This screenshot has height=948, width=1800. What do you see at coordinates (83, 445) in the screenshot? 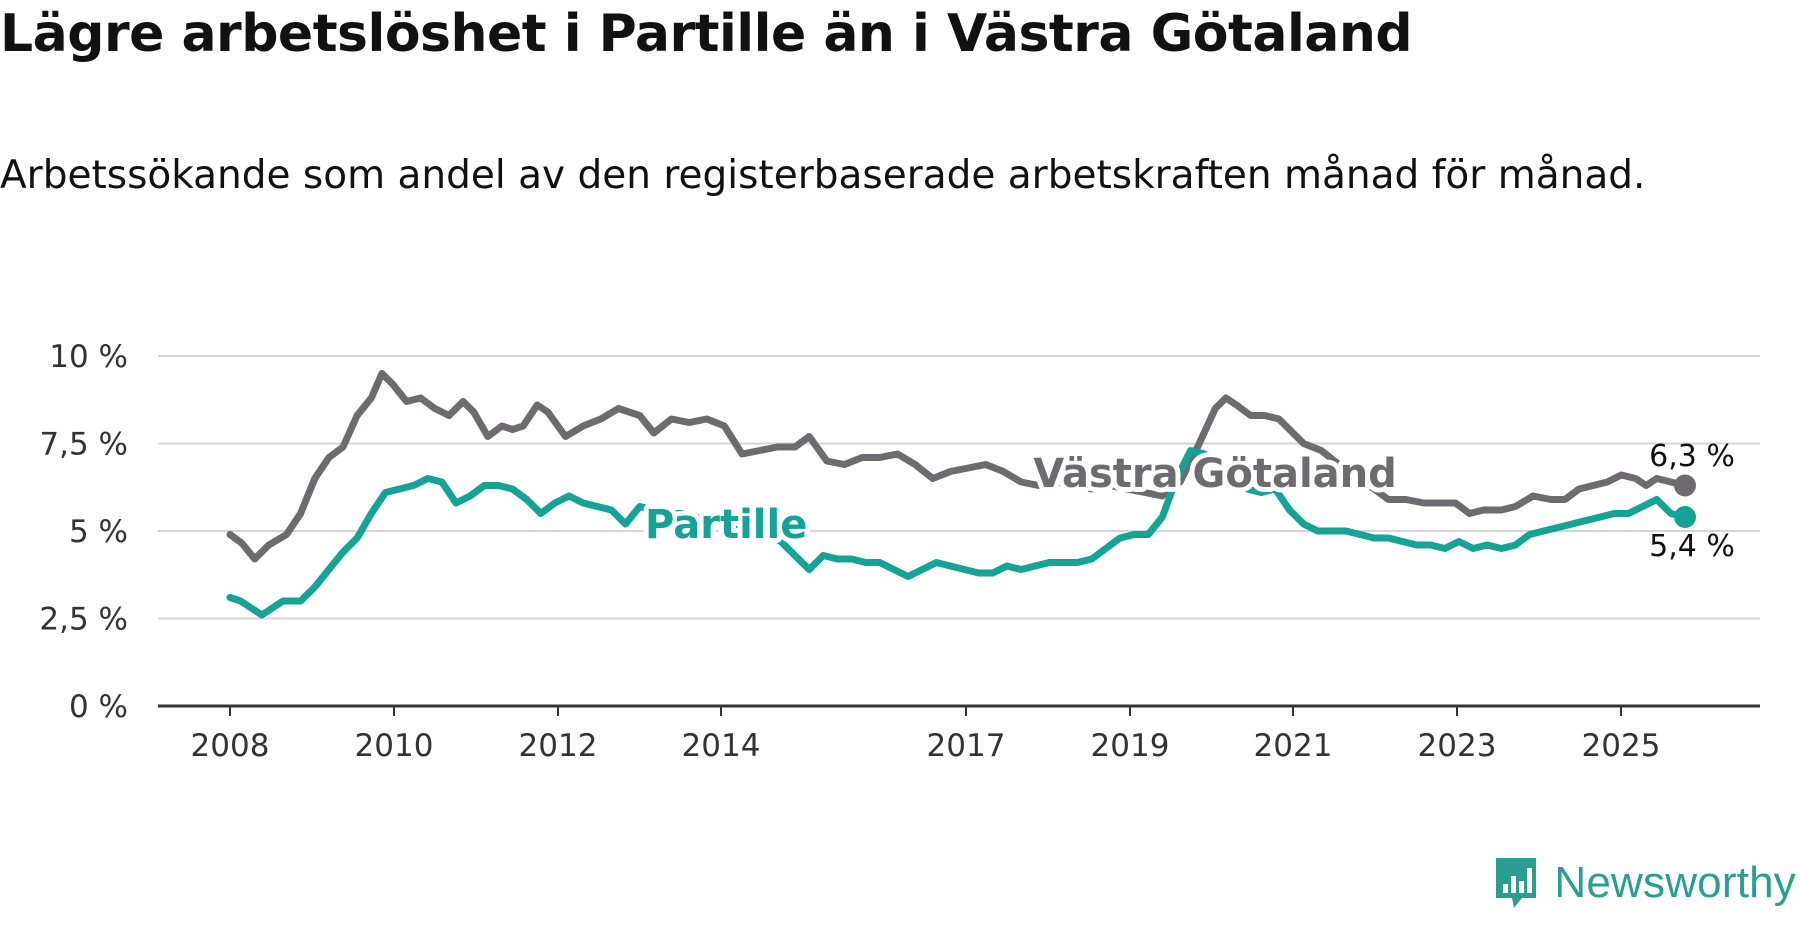
I see `y-tick-label-3: 7,5 %` at bounding box center [83, 445].